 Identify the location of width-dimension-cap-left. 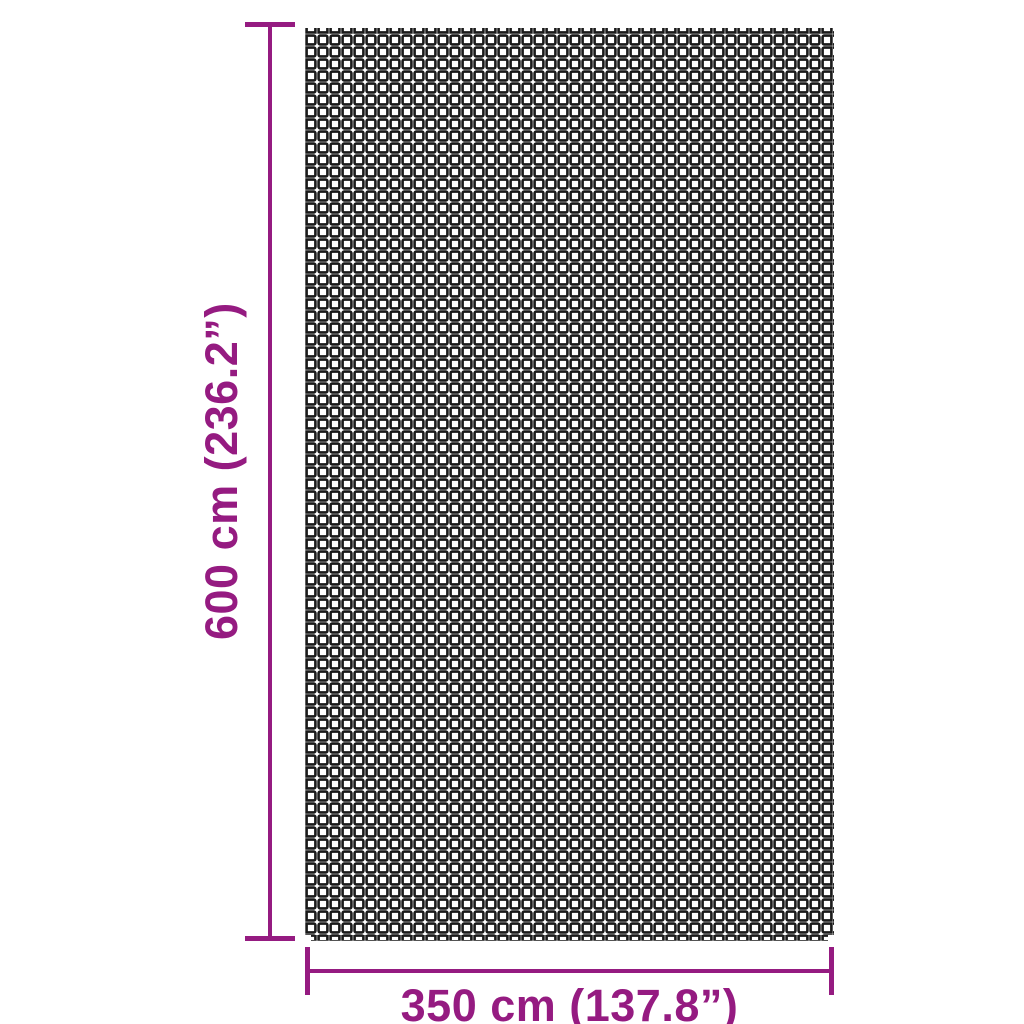
(307, 971).